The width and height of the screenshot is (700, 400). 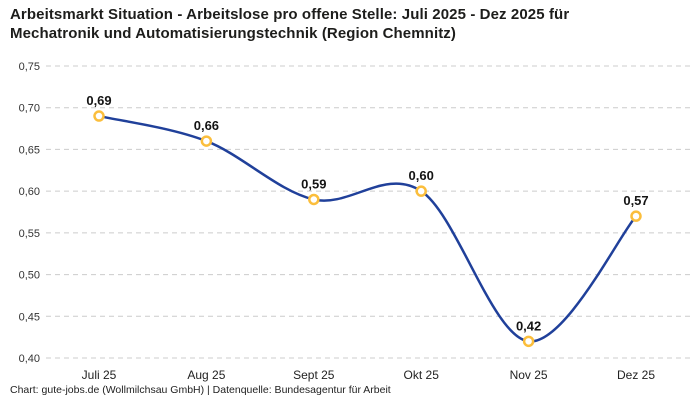 What do you see at coordinates (529, 375) in the screenshot?
I see `x-tick-label: Nov 25` at bounding box center [529, 375].